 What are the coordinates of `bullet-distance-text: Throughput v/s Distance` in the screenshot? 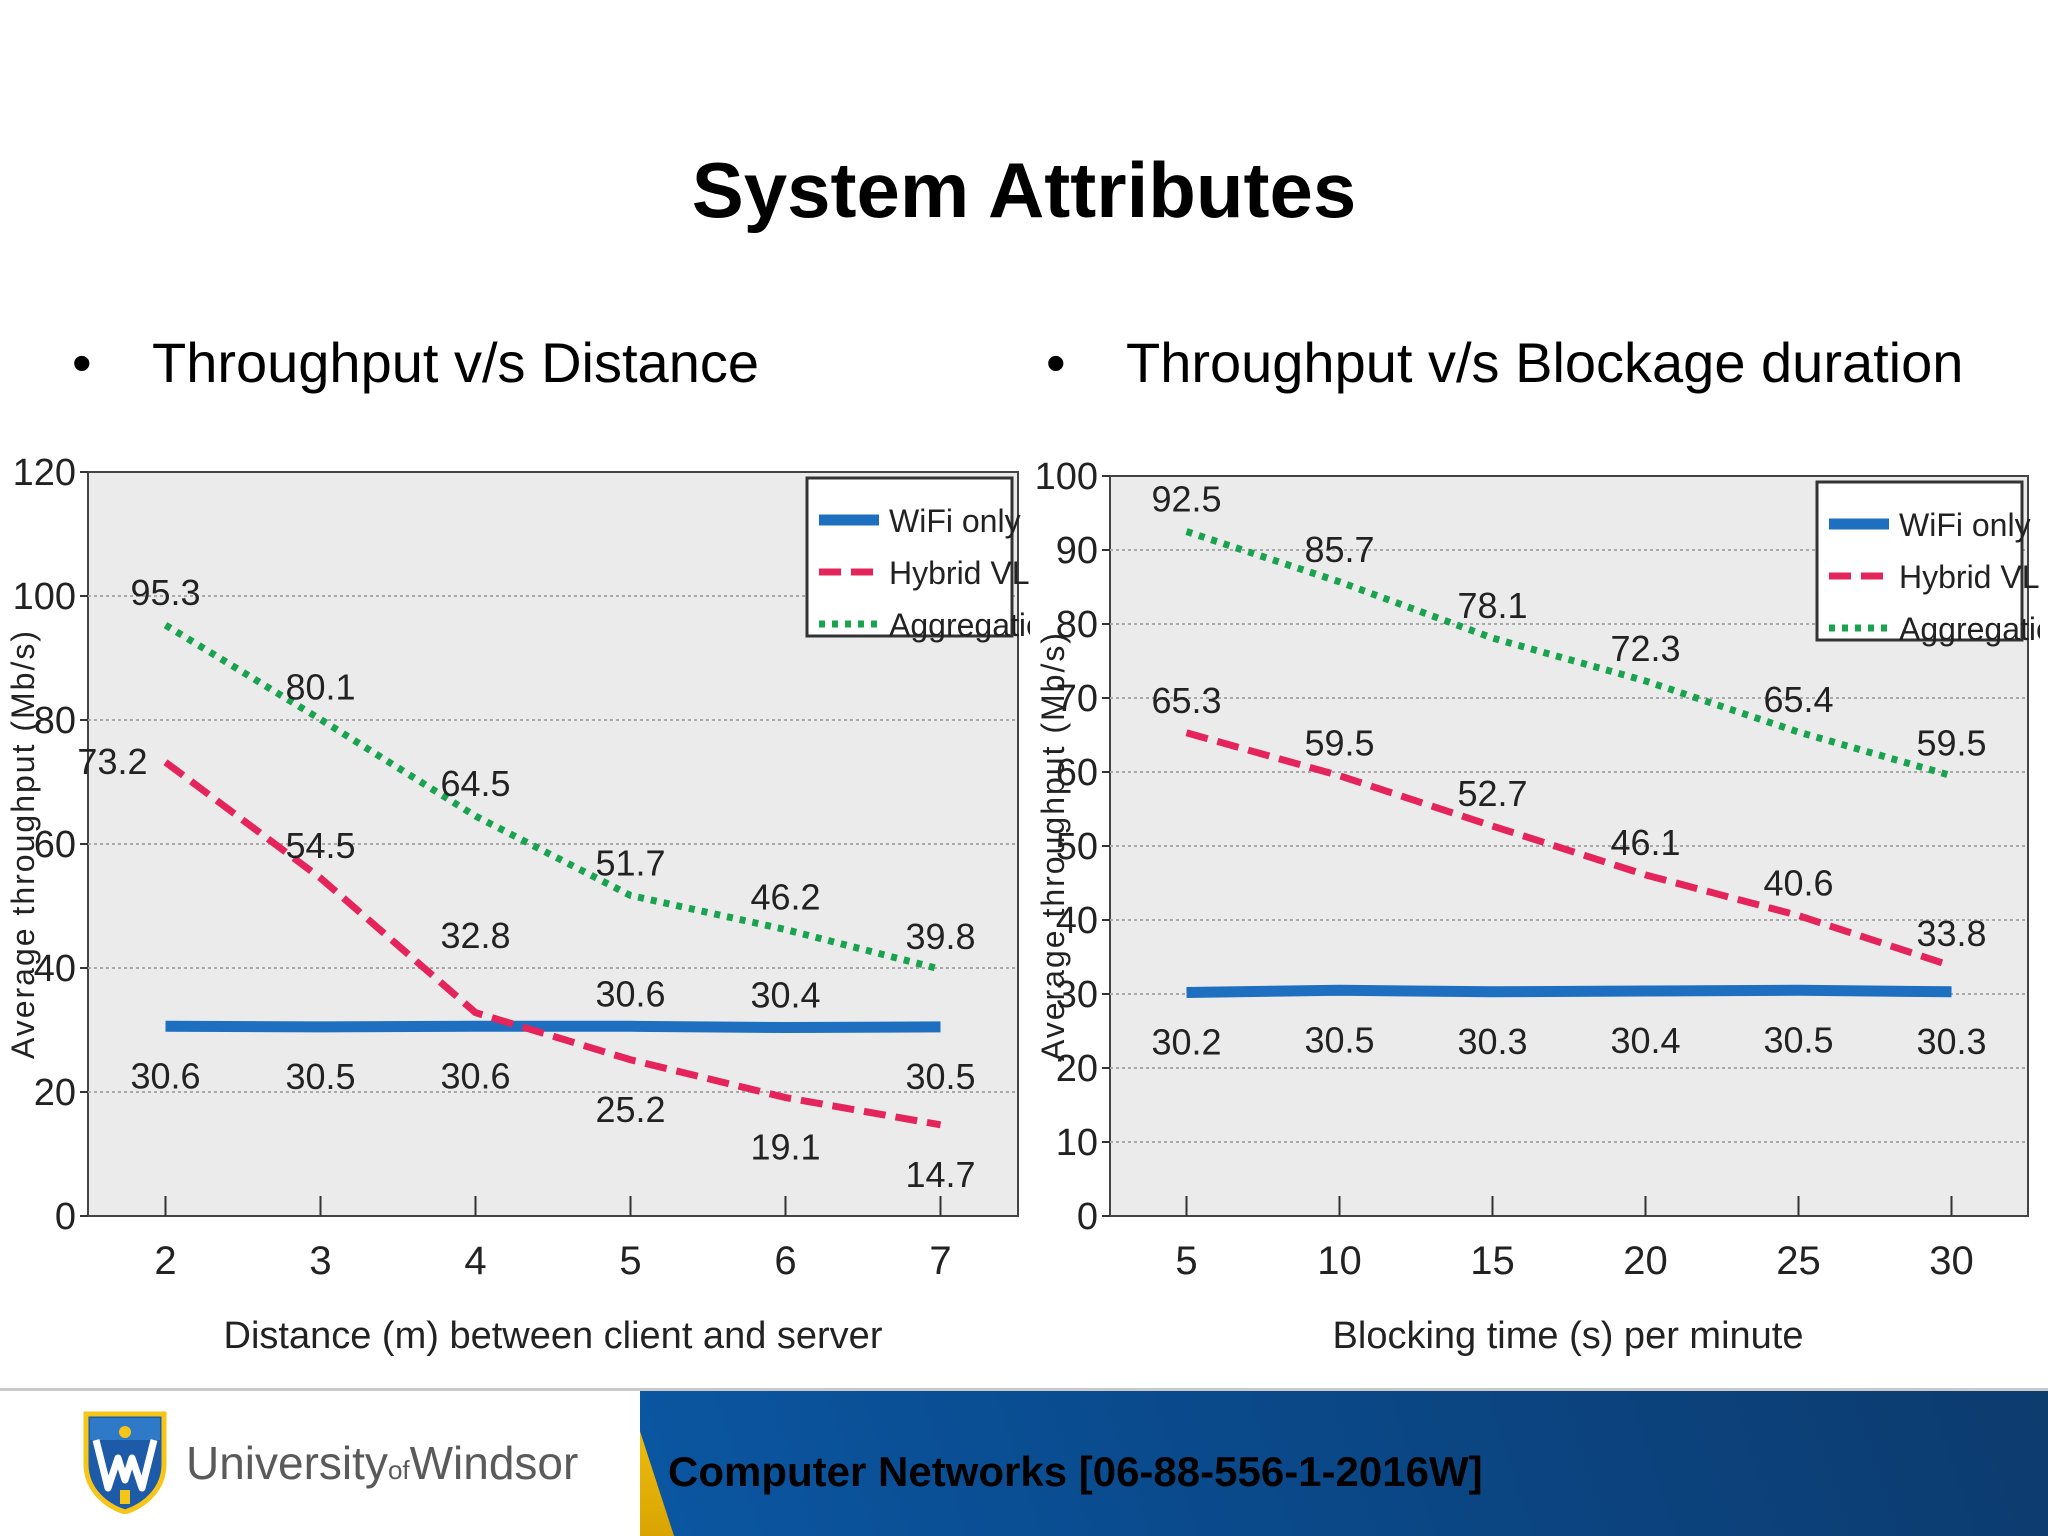 It's located at (455, 362).